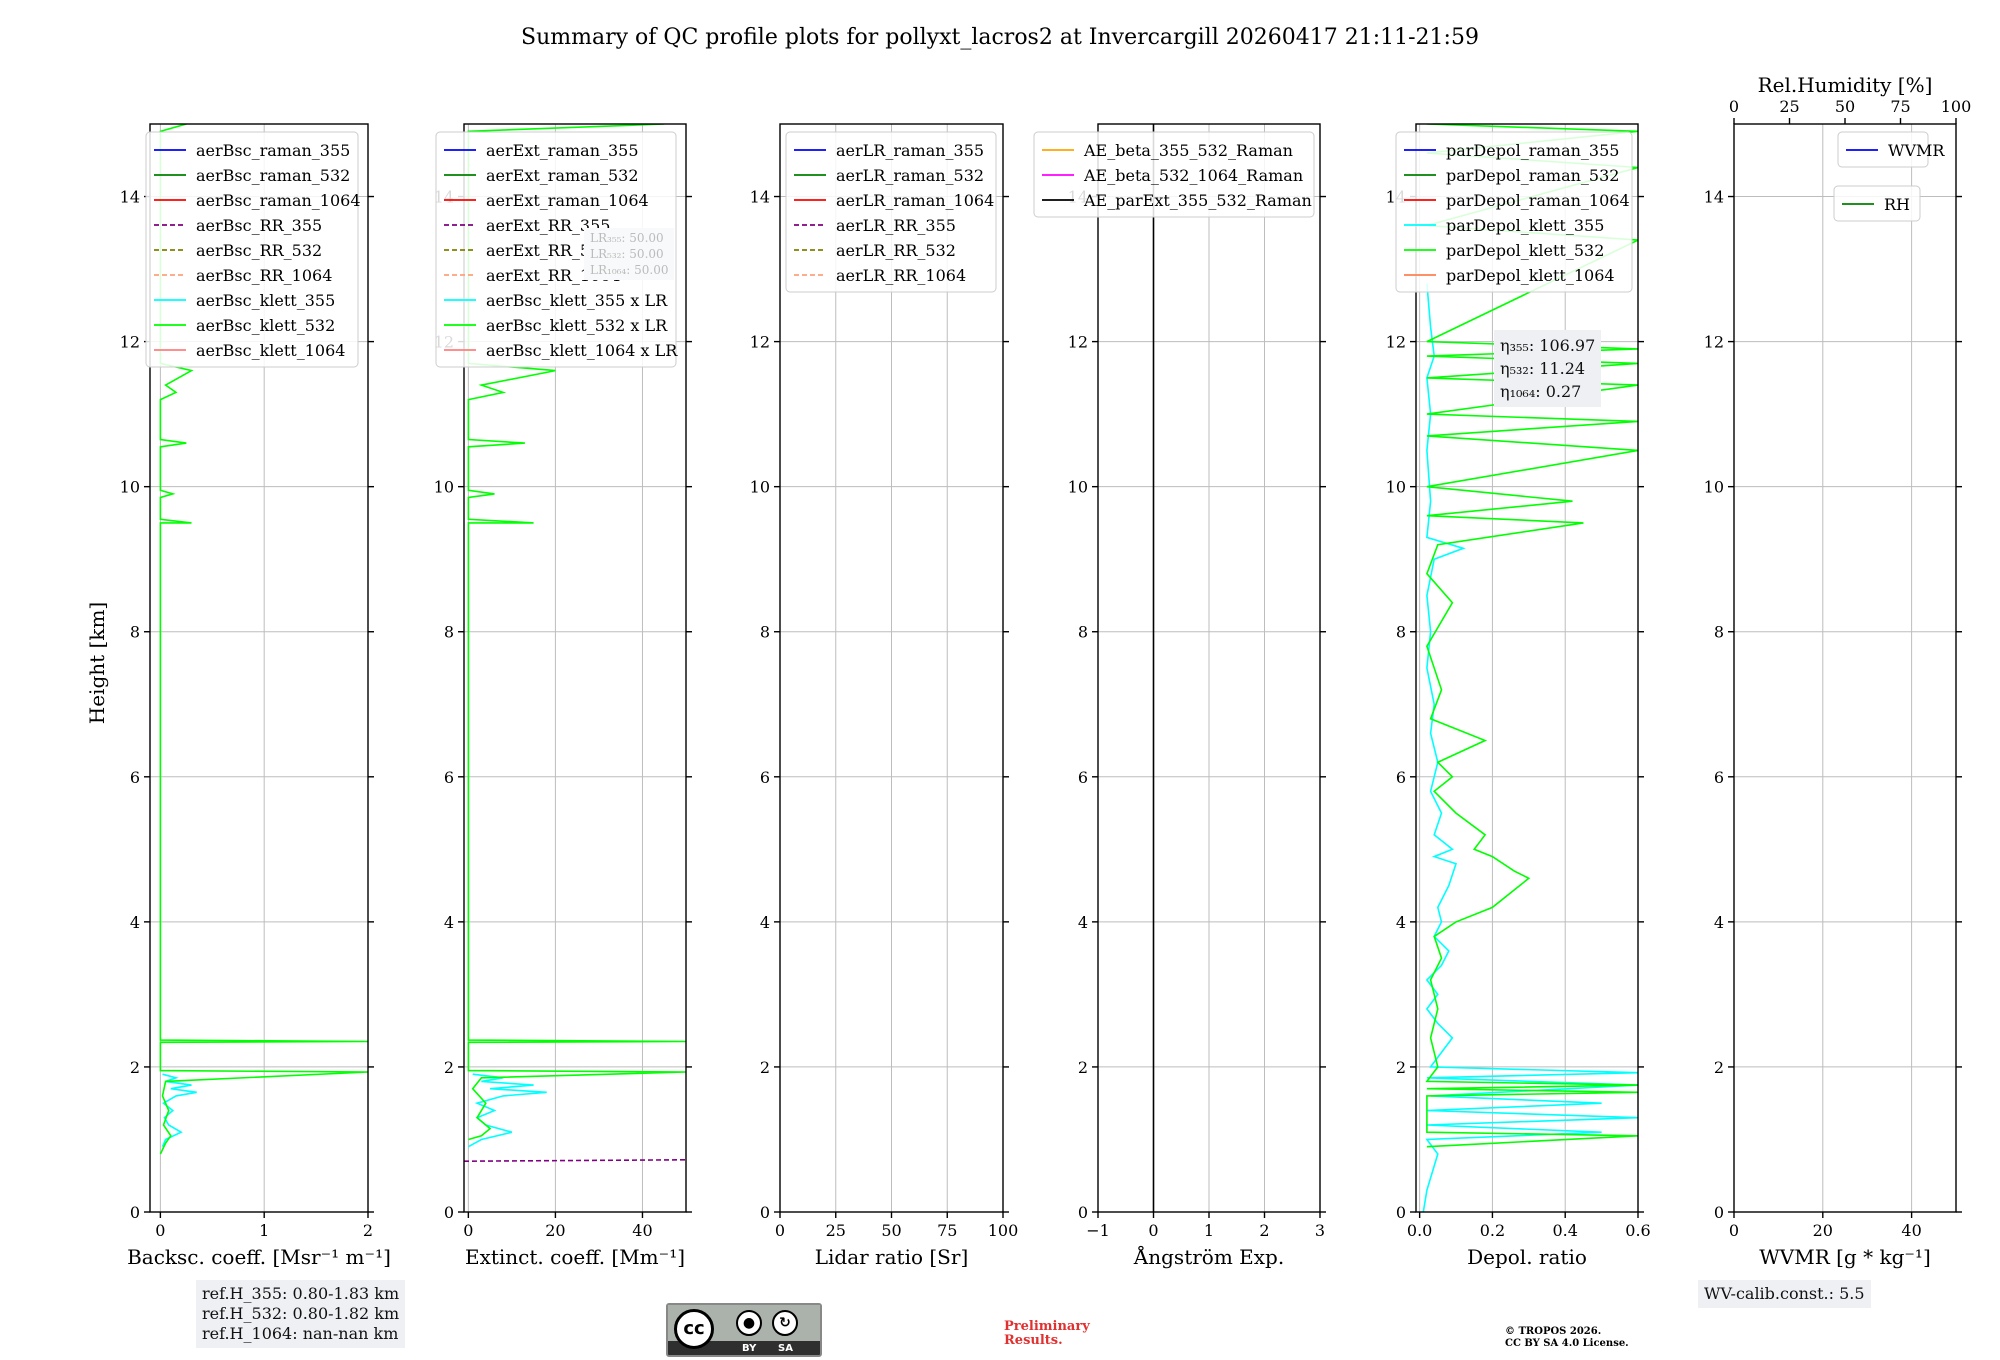 This screenshot has width=2000, height=1360. What do you see at coordinates (575, 1257) in the screenshot?
I see `x-axis-label: Extinct. coeff. [Mm⁻¹]` at bounding box center [575, 1257].